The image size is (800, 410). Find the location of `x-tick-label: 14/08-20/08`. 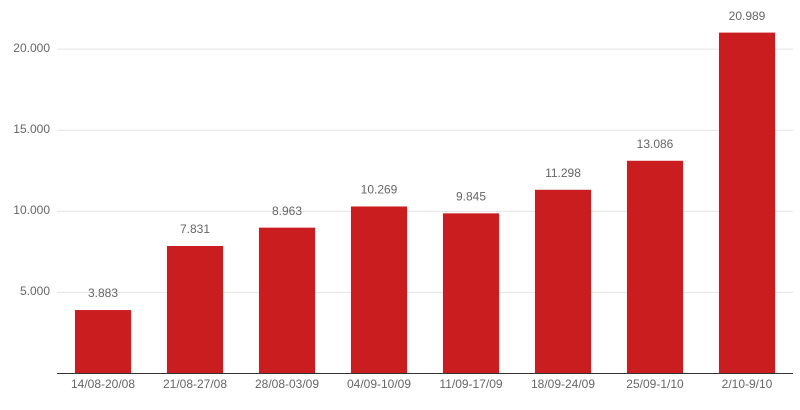

x-tick-label: 14/08-20/08 is located at coordinates (103, 384).